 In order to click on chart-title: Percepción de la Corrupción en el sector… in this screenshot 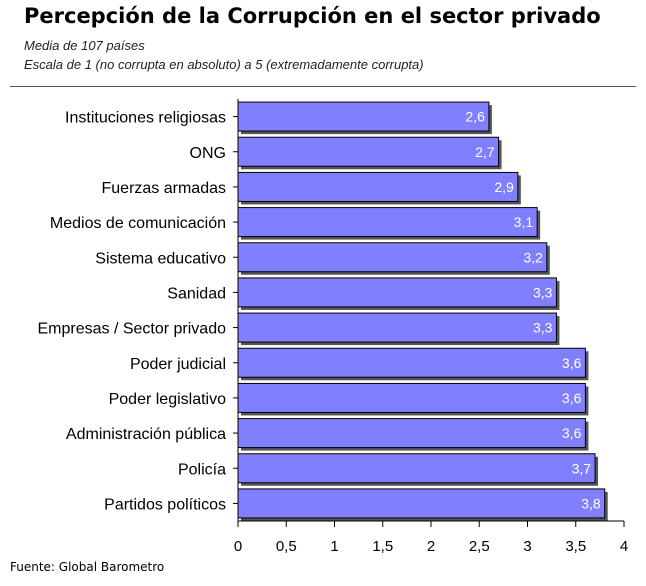, I will do `click(312, 16)`.